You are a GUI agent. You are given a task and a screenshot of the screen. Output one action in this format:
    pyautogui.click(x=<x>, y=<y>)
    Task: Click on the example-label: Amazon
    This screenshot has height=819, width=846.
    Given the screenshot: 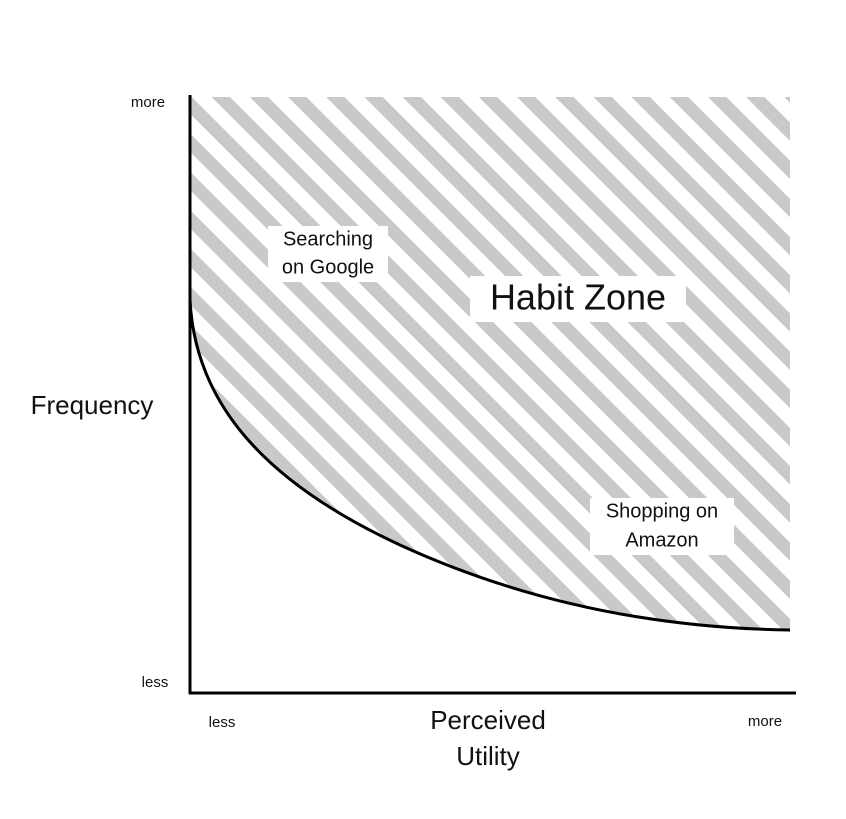 What is the action you would take?
    pyautogui.click(x=661, y=540)
    